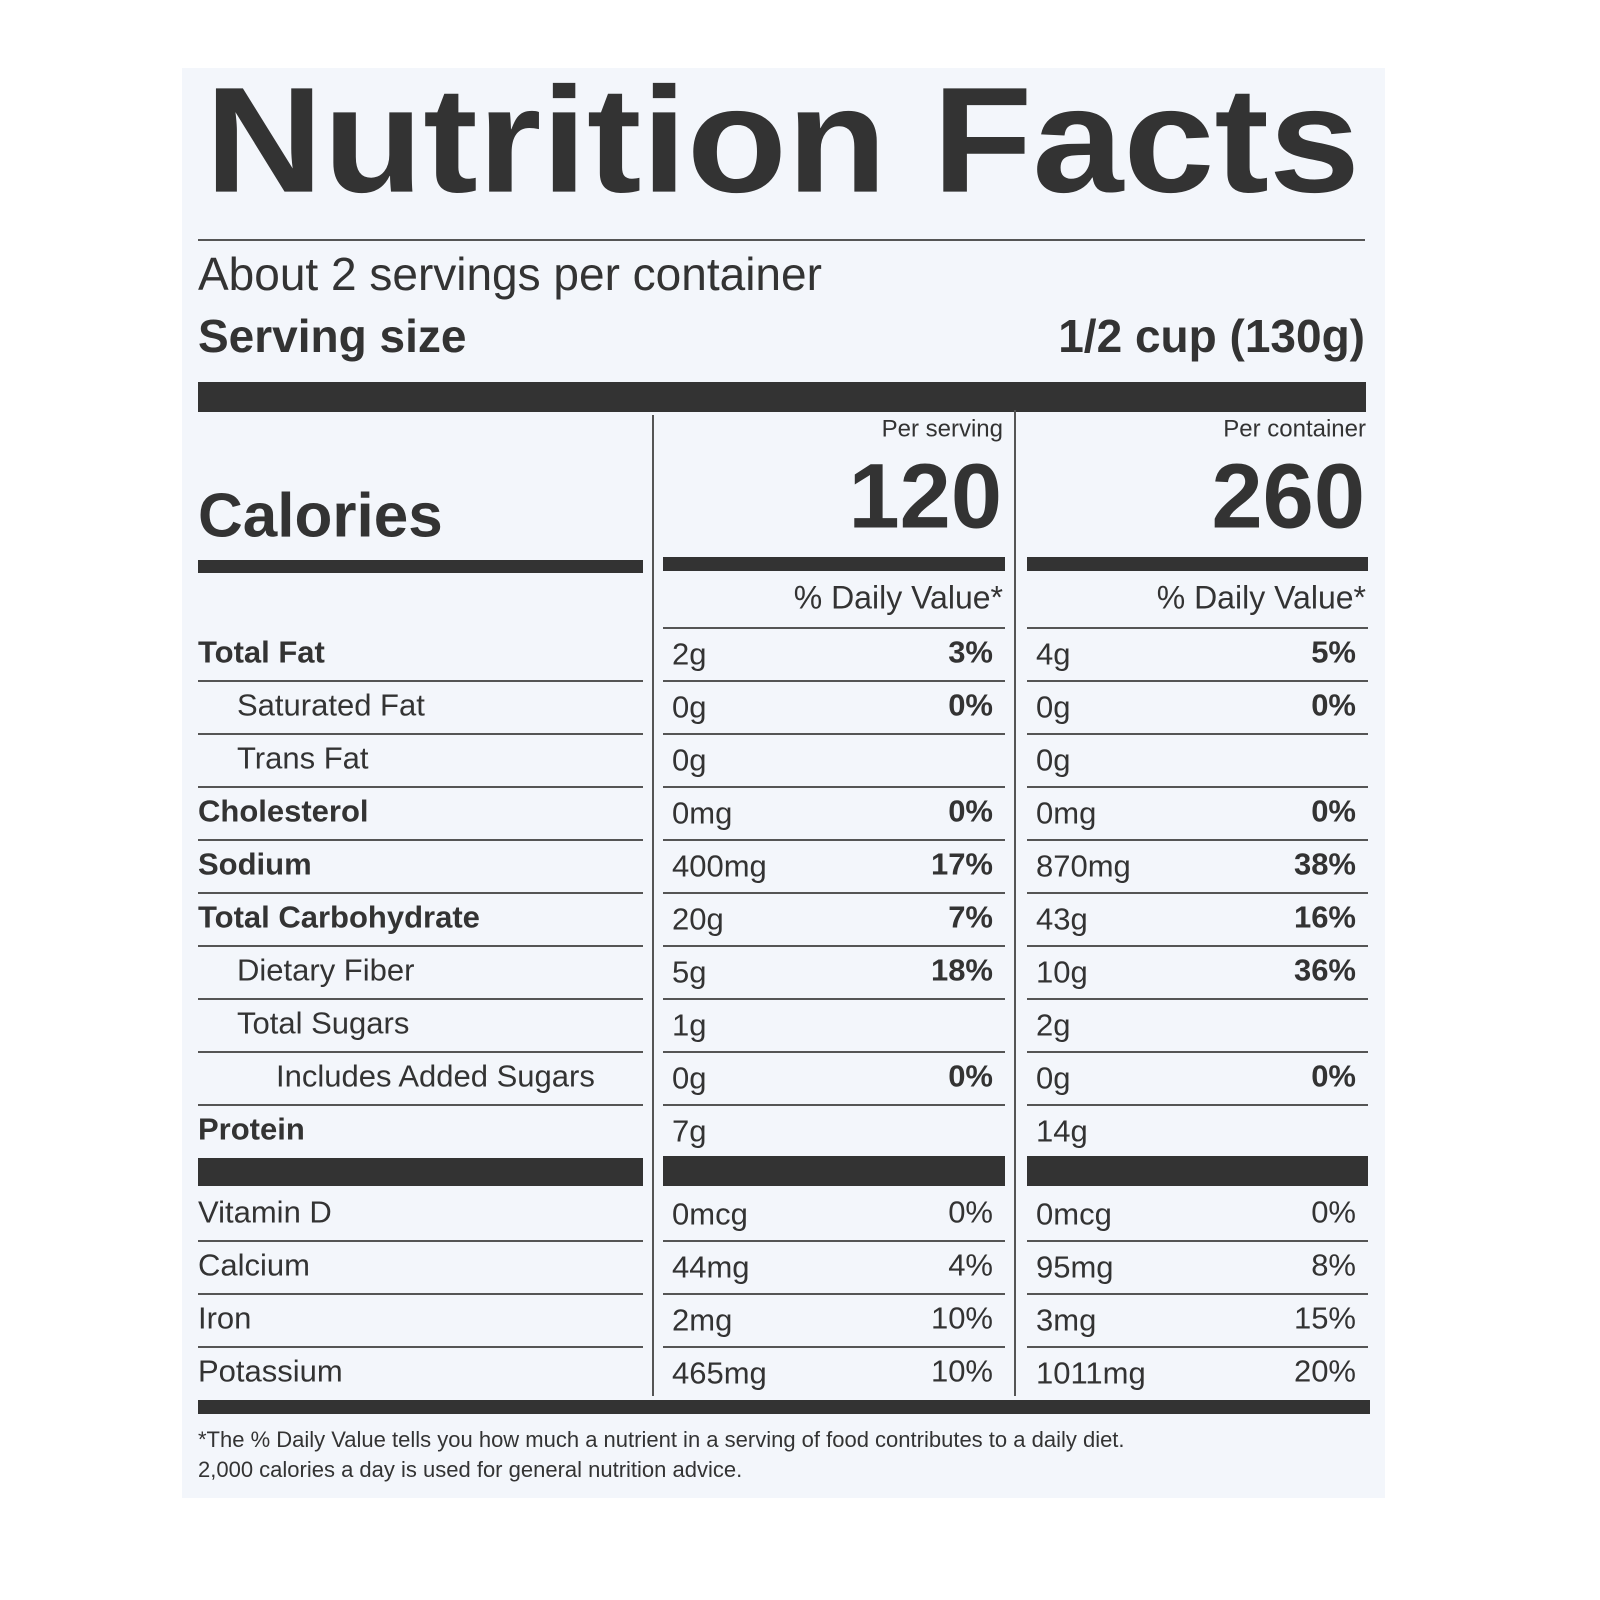  Describe the element at coordinates (1211, 336) in the screenshot. I see `serving-size-value: 1/2 cup (130g)` at that location.